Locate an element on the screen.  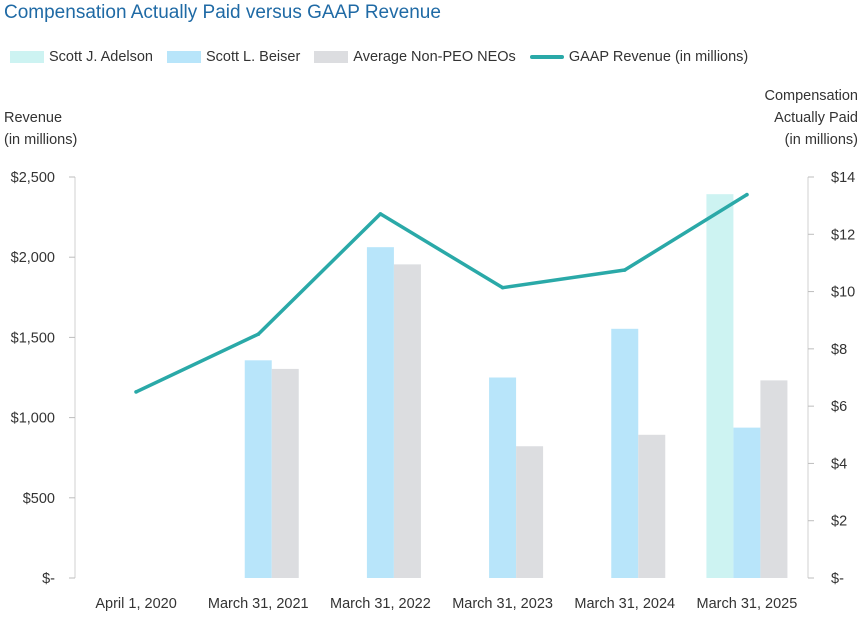
left-axis-title-line1: Revenue is located at coordinates (33, 118).